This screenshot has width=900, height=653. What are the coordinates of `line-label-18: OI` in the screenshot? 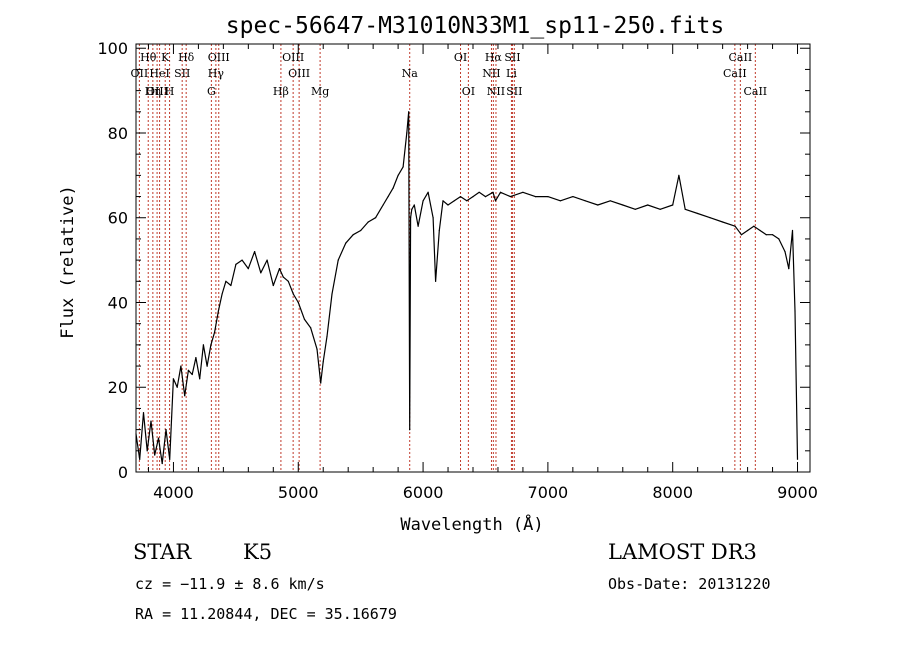 It's located at (468, 91).